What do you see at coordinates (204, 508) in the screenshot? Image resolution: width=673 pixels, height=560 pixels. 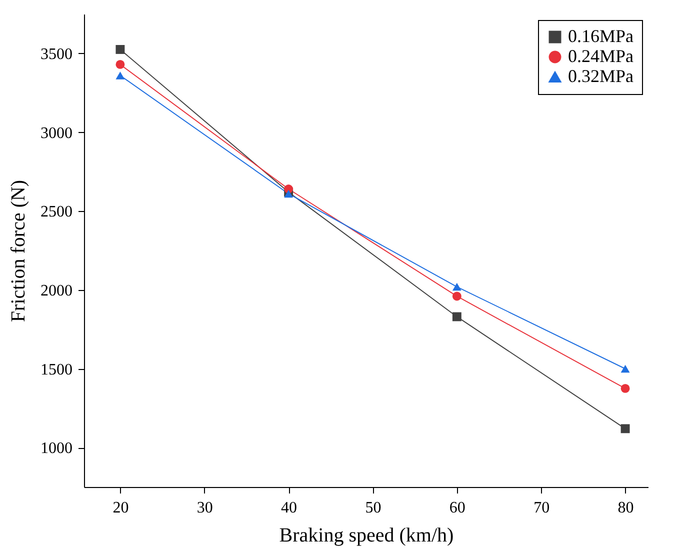 I see `x-tick-label: 30` at bounding box center [204, 508].